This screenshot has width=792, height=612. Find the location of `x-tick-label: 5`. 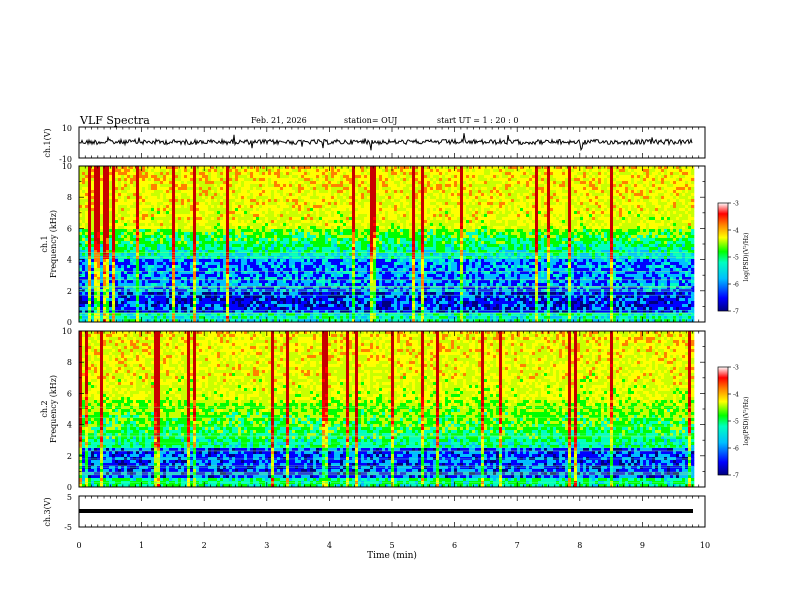

x-tick-label: 5 is located at coordinates (391, 545).